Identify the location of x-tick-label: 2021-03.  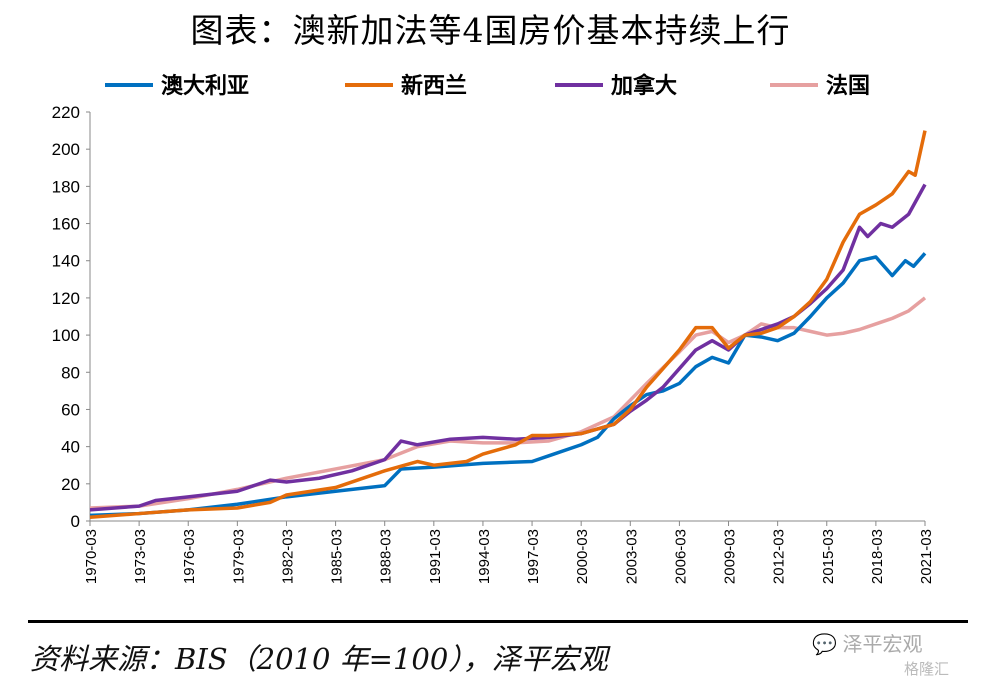
(926, 556).